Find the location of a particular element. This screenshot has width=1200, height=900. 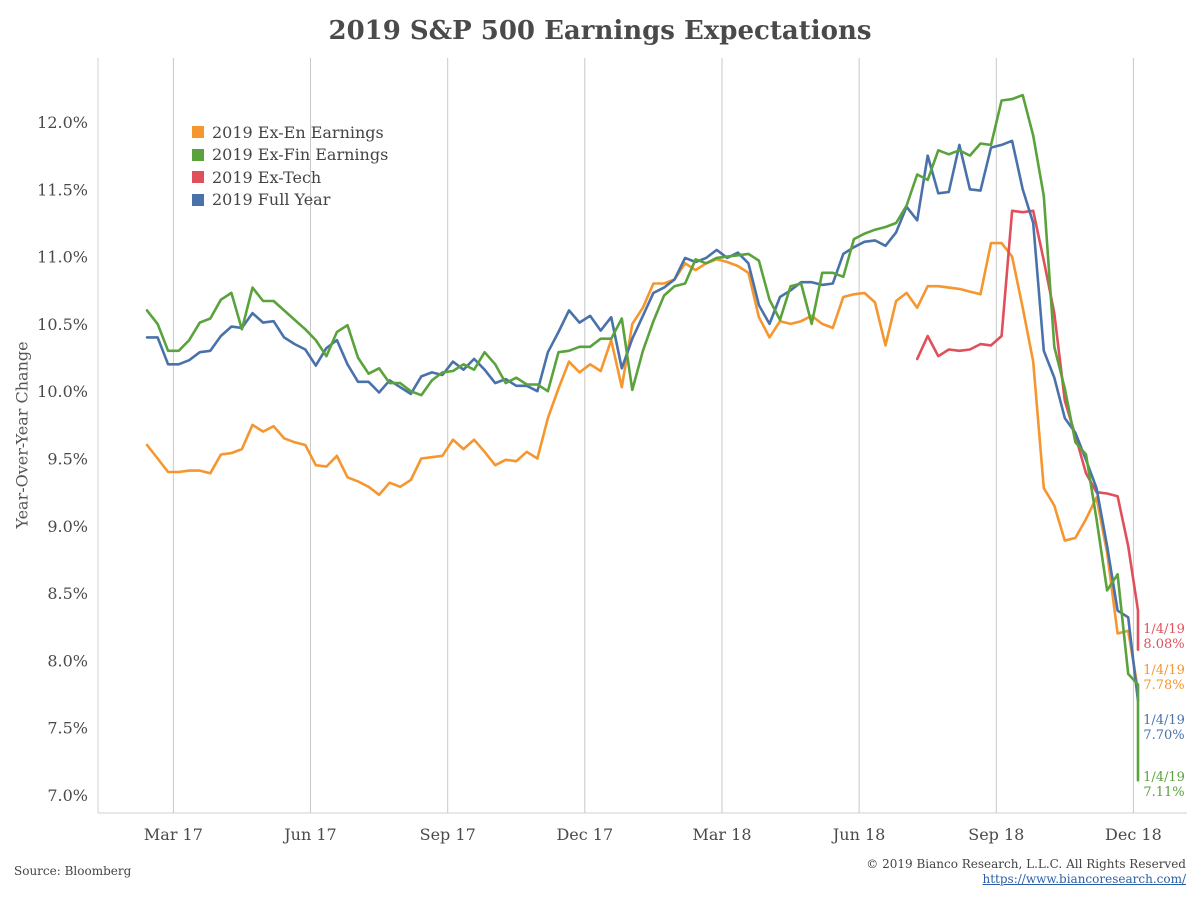

legend-item-ex-en: 2019 Ex-En Earnings is located at coordinates (290, 132).